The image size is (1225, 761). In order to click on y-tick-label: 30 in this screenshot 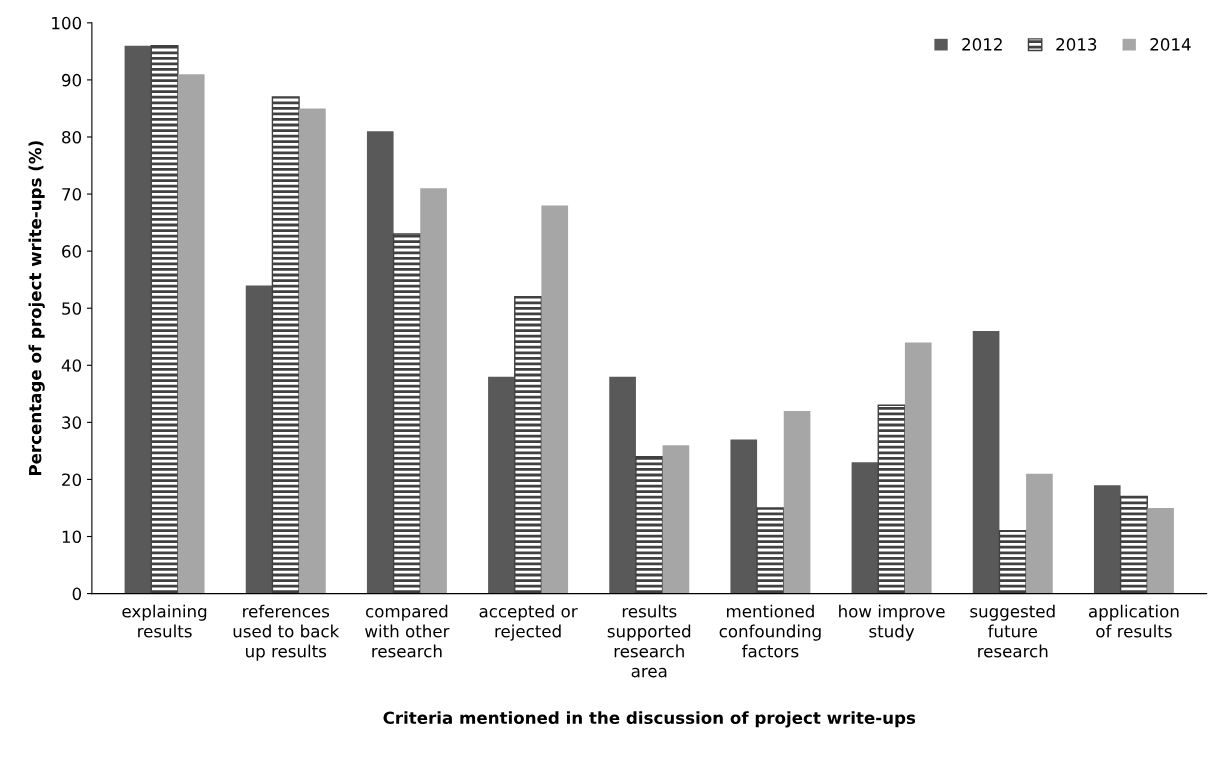, I will do `click(72, 422)`.